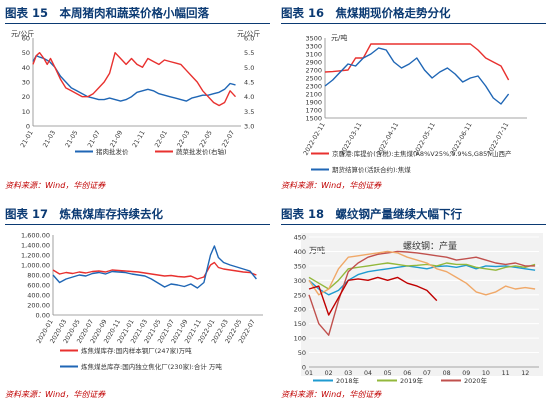 This screenshot has height=409, width=550. What do you see at coordinates (412, 380) in the screenshot?
I see `legend-label: 2019年` at bounding box center [412, 380].